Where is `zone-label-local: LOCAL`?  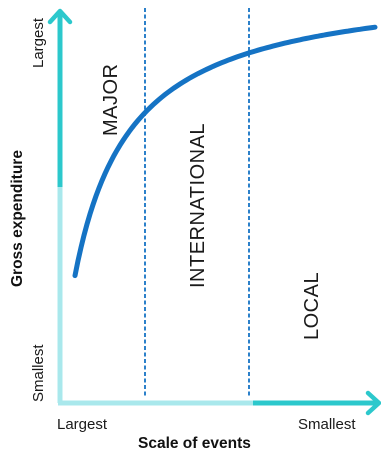
zone-label-local: LOCAL is located at coordinates (312, 306).